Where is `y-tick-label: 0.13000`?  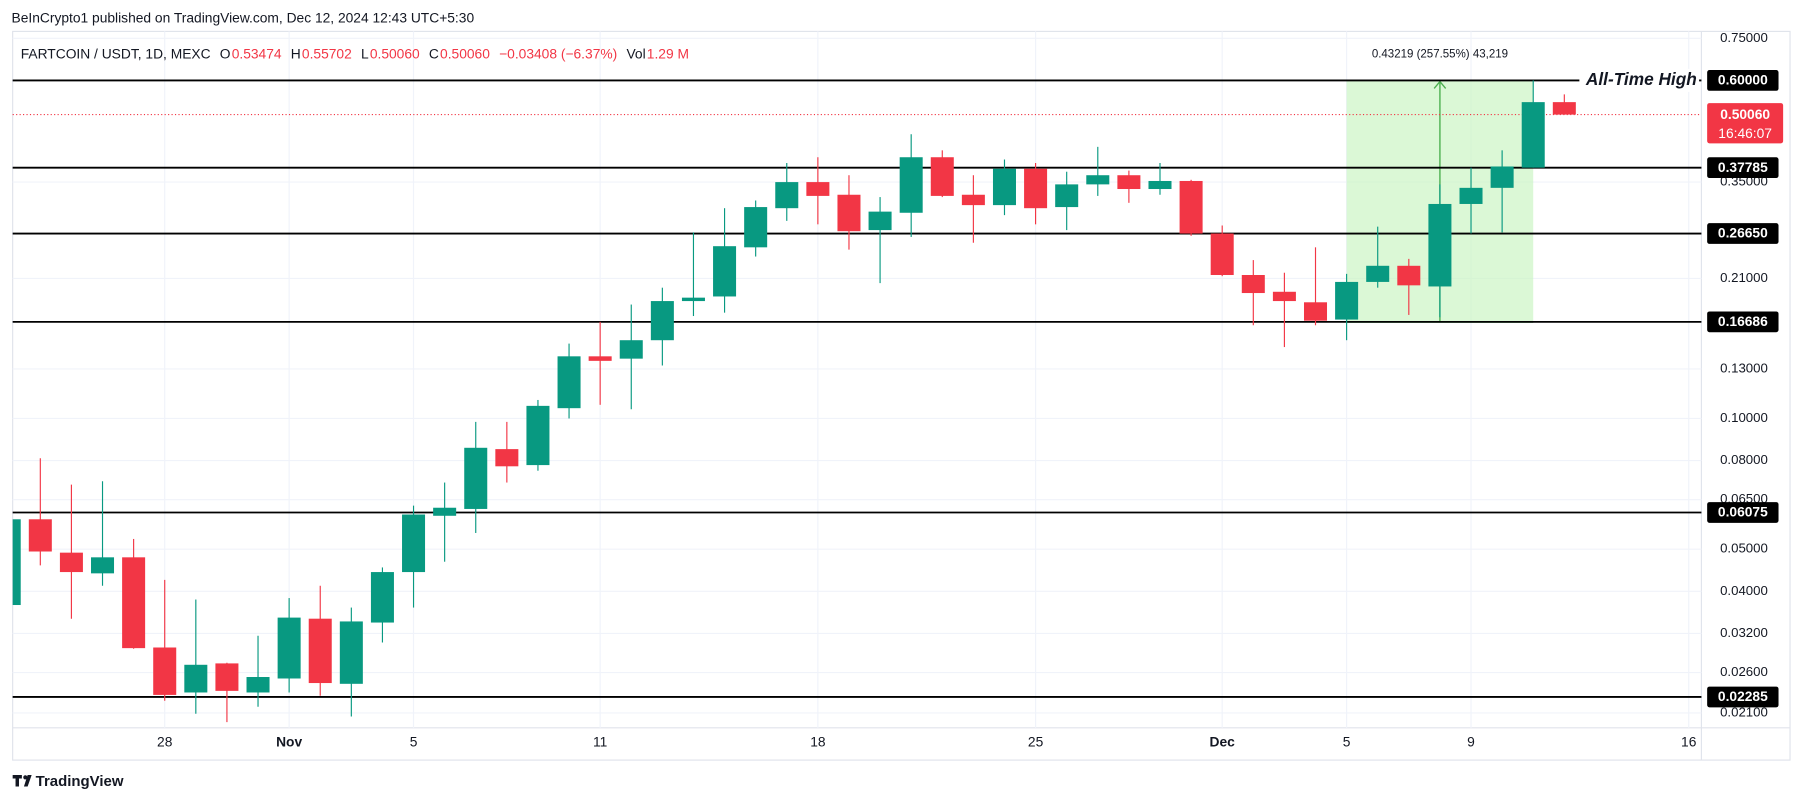
y-tick-label: 0.13000 is located at coordinates (1744, 367).